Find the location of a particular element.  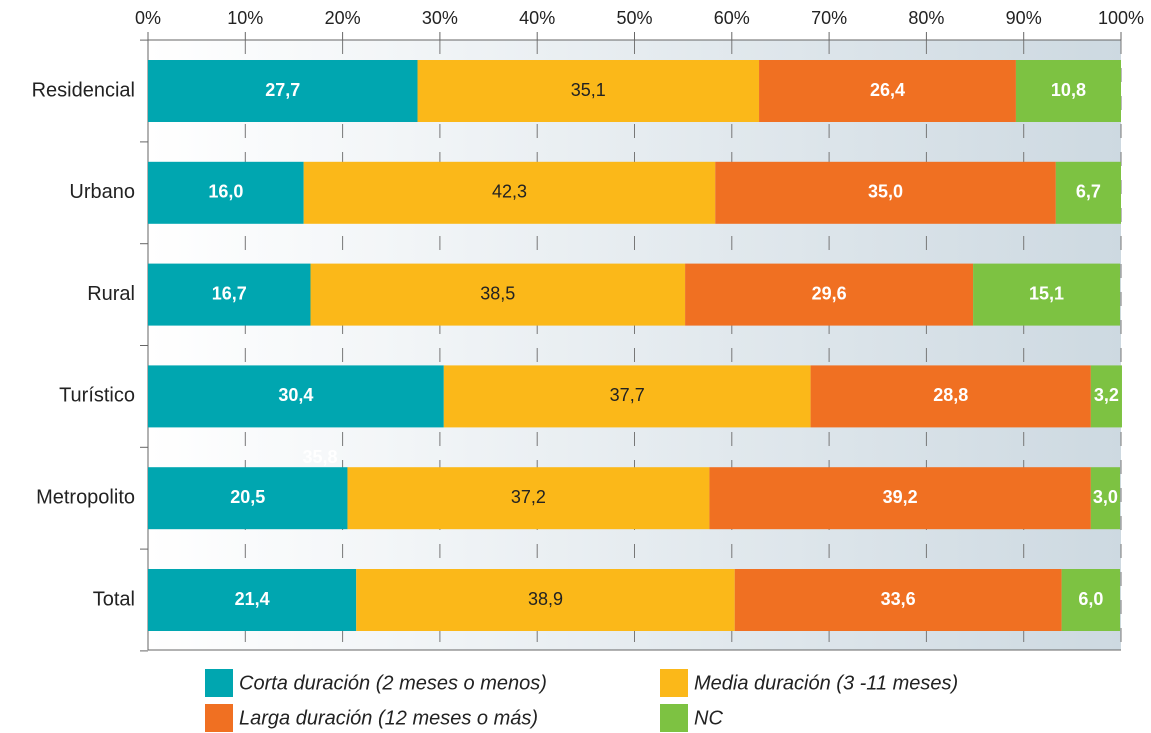

legend-label: Corta duración (2 meses o menos) is located at coordinates (393, 683).